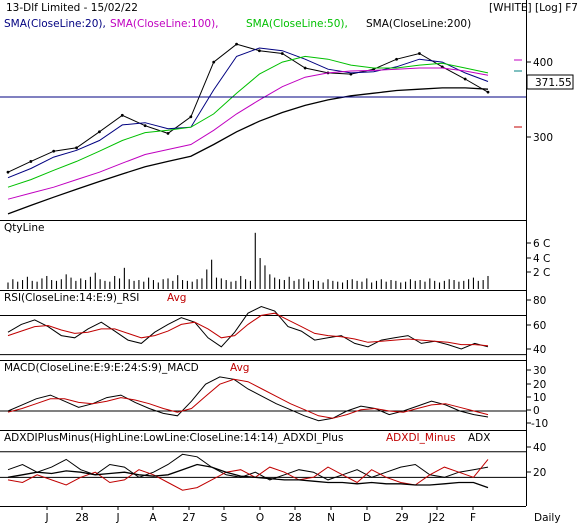 Image resolution: width=579 pixels, height=526 pixels. I want to click on tick-4c: 4 C, so click(541, 259).